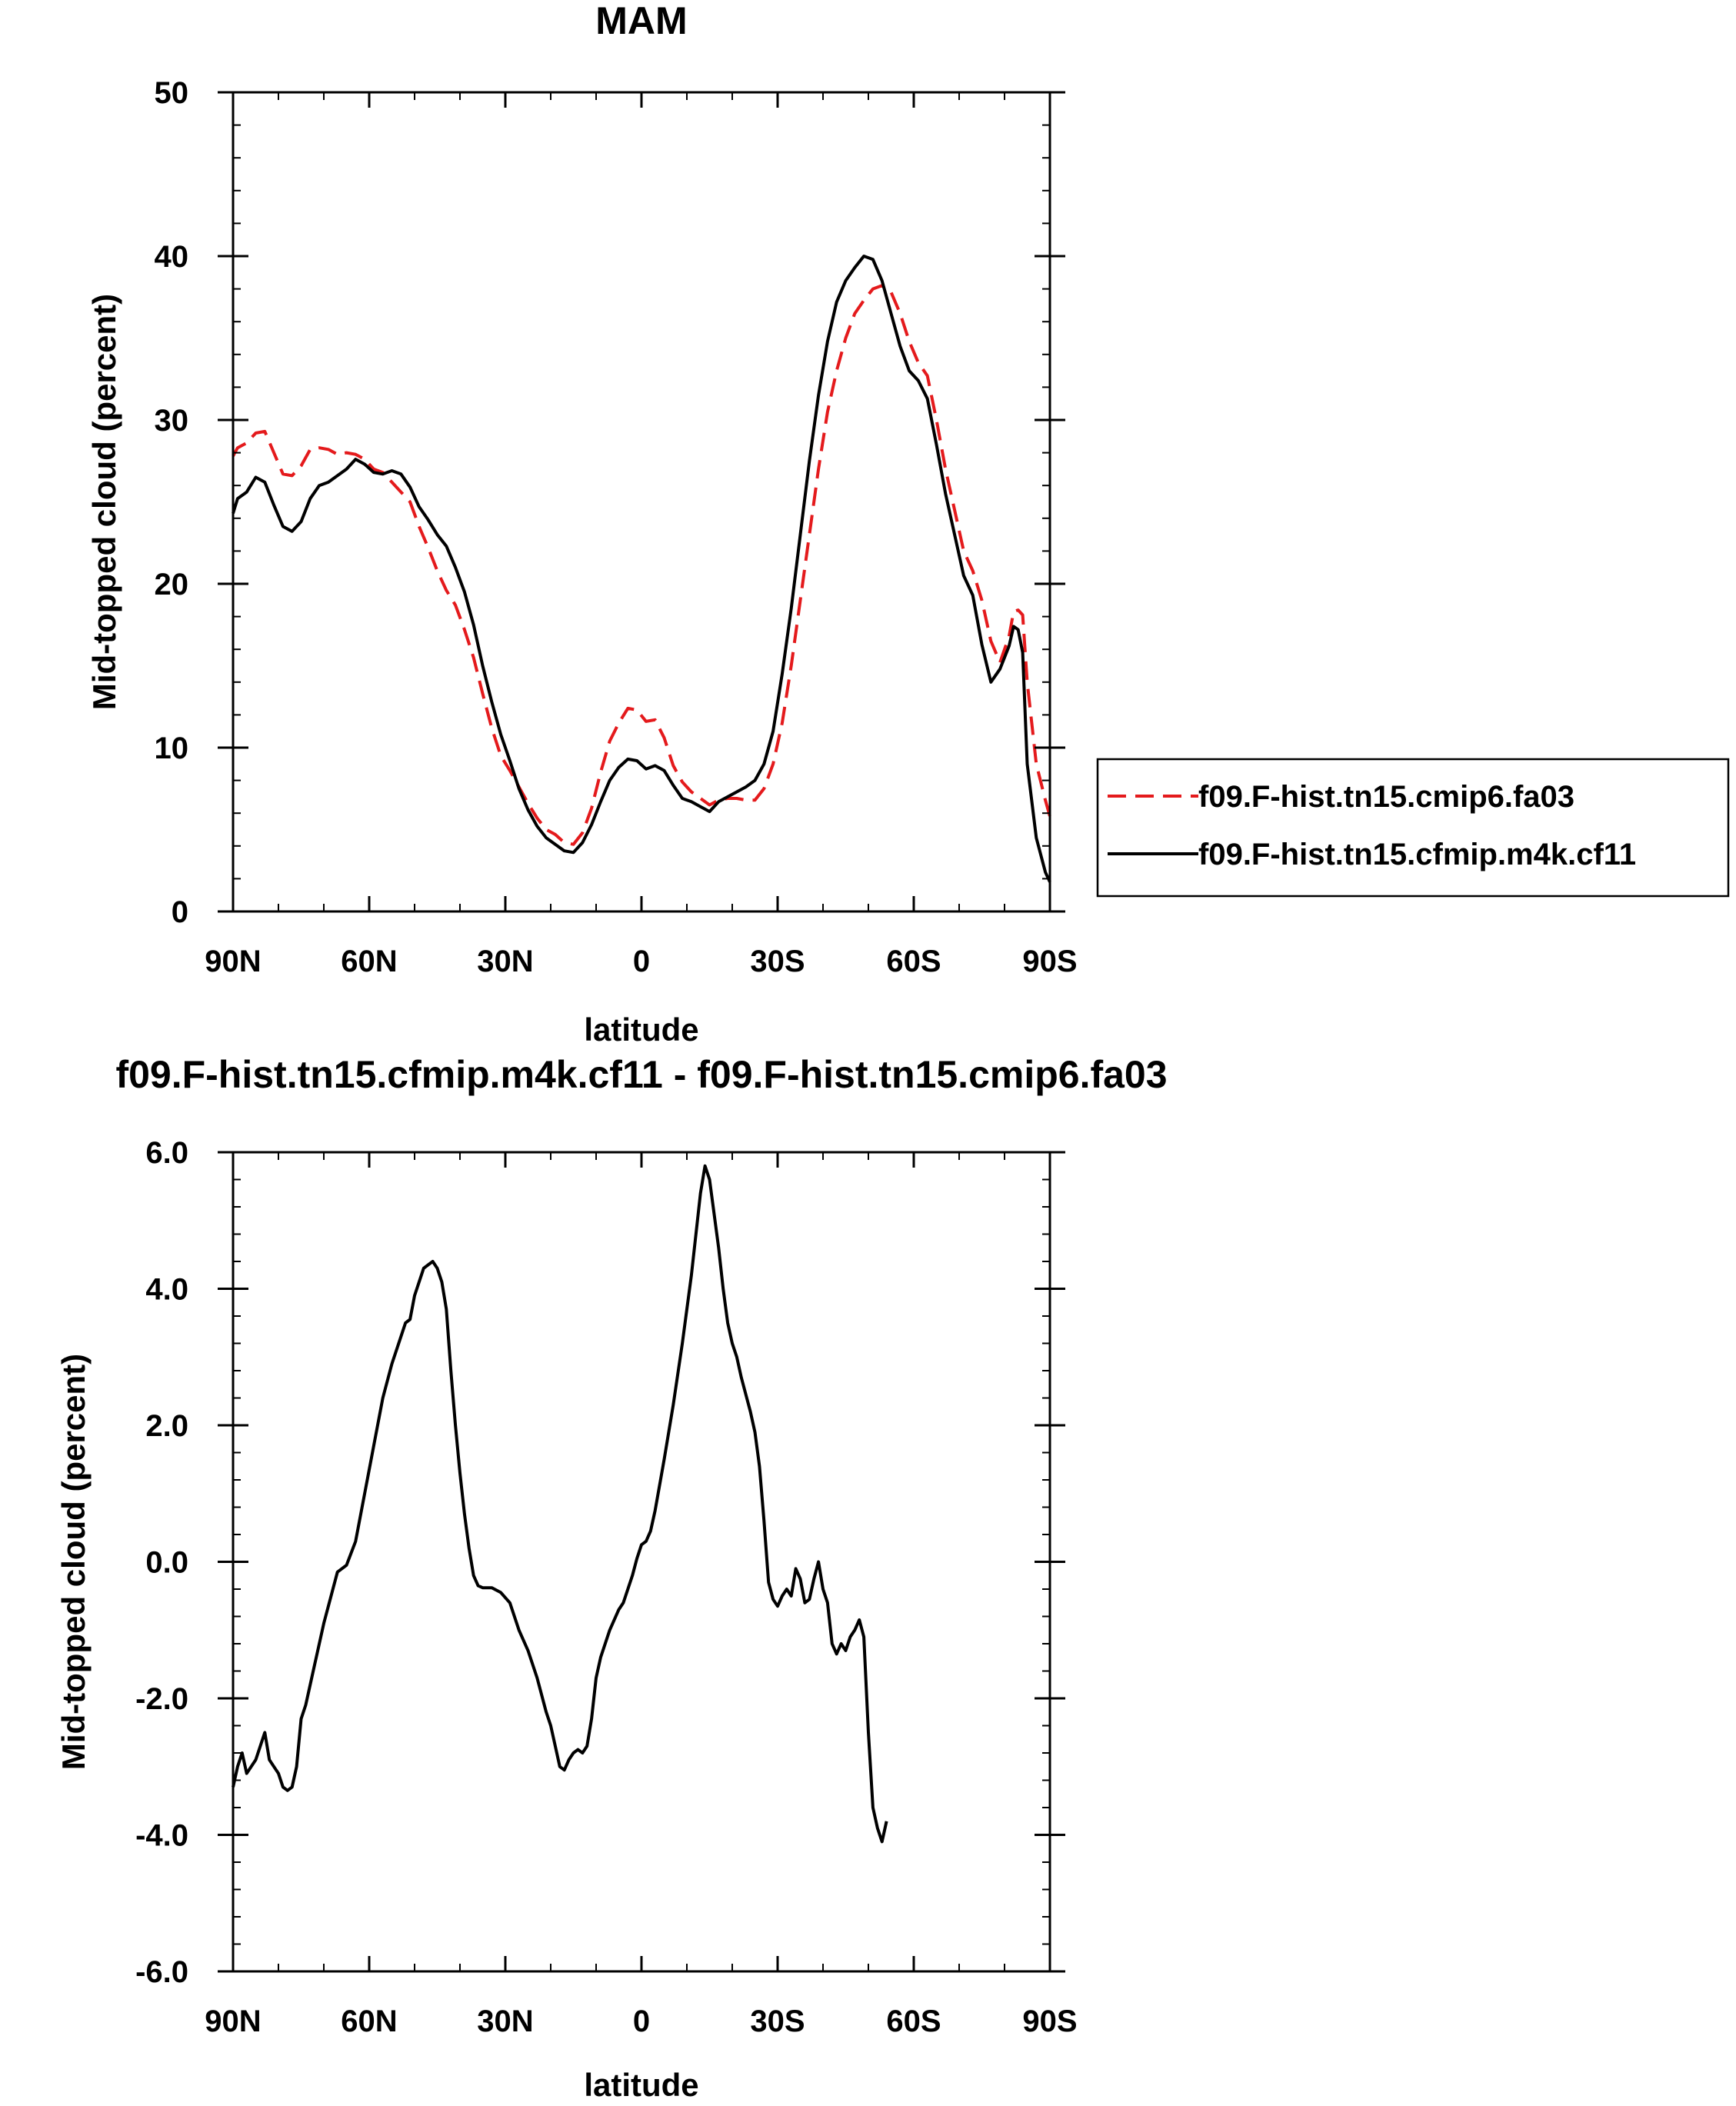 The image size is (1736, 2106). I want to click on legend-label-cfmip: f09.F-hist.tn15.cfmip.m4k.cf11, so click(1417, 855).